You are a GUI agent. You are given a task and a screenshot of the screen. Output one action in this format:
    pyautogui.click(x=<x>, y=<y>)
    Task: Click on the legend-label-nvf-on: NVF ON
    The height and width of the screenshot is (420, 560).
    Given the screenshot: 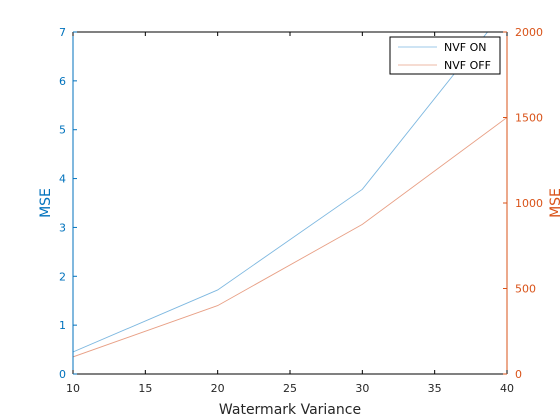 What is the action you would take?
    pyautogui.click(x=465, y=47)
    